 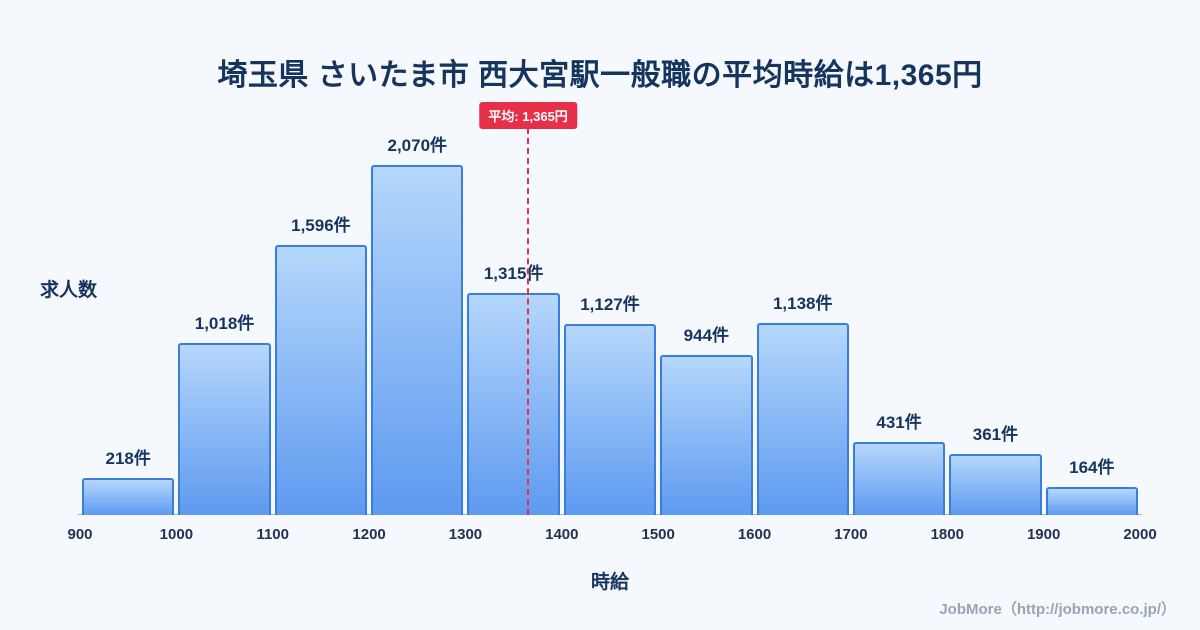 What do you see at coordinates (1043, 534) in the screenshot?
I see `x-tick-label: 1900` at bounding box center [1043, 534].